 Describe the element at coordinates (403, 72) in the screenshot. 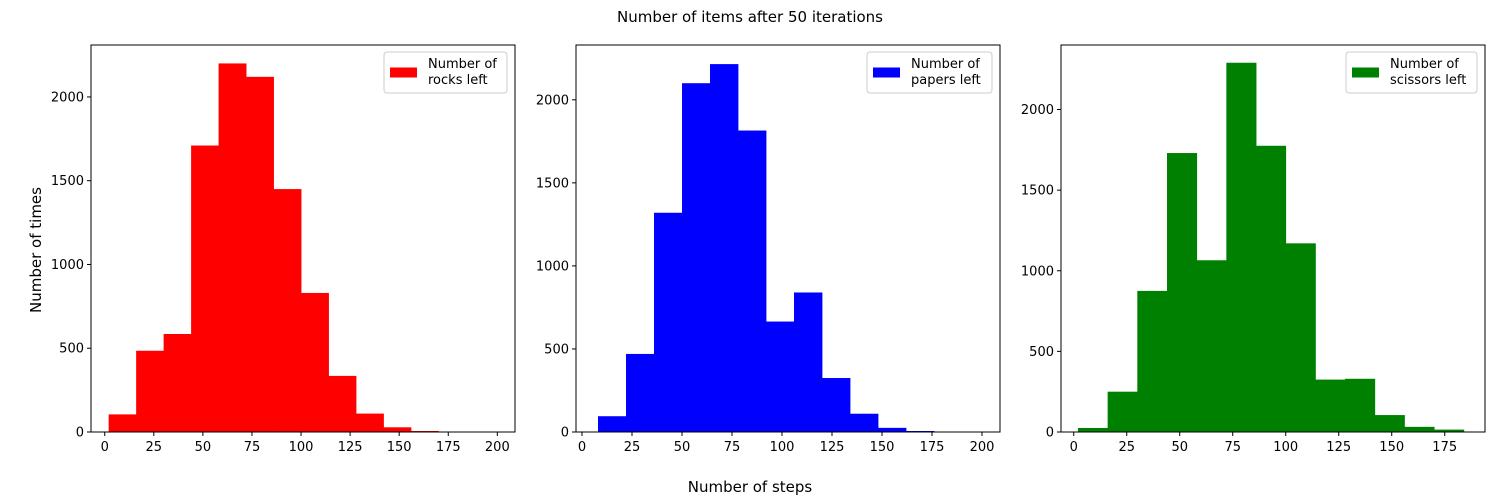

I see `rocks-legend-swatch` at that location.